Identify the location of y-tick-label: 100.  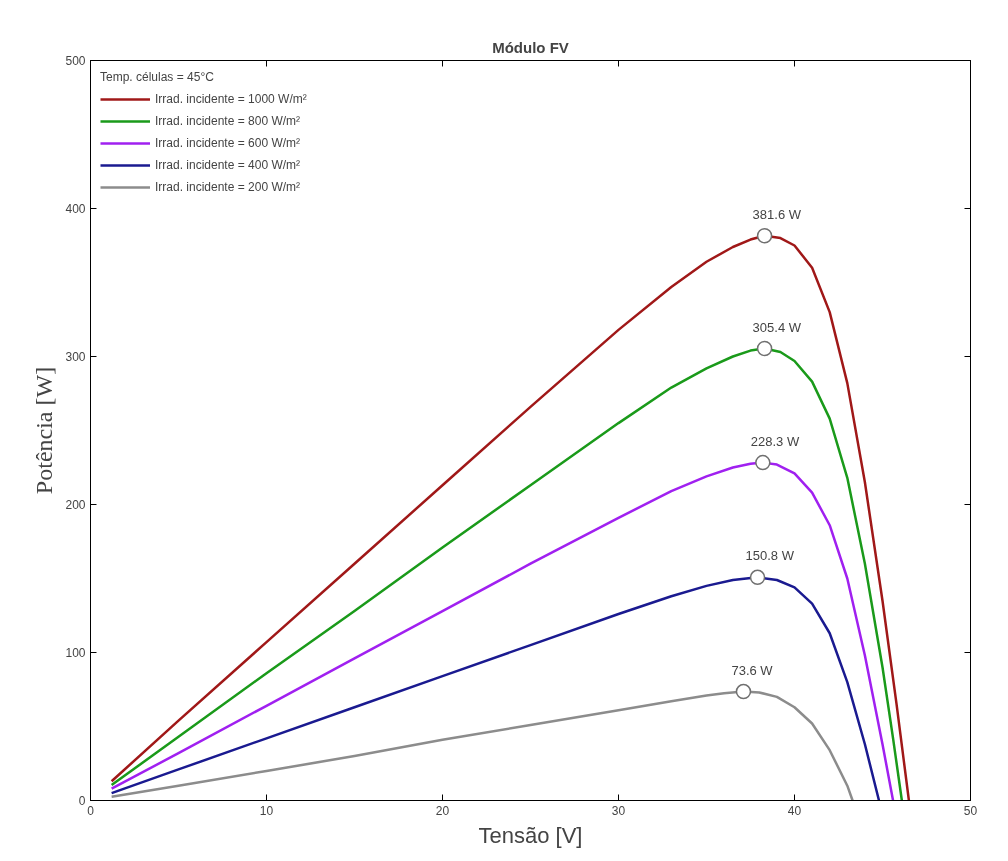
(75, 653).